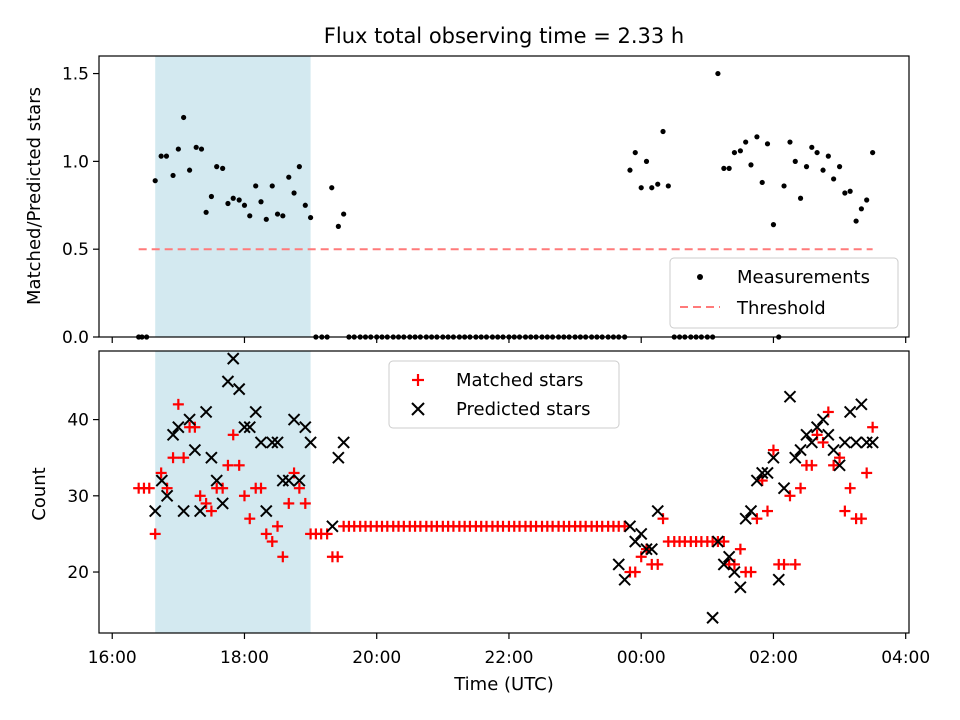  What do you see at coordinates (700, 277) in the screenshot?
I see `measurements-legend-marker` at bounding box center [700, 277].